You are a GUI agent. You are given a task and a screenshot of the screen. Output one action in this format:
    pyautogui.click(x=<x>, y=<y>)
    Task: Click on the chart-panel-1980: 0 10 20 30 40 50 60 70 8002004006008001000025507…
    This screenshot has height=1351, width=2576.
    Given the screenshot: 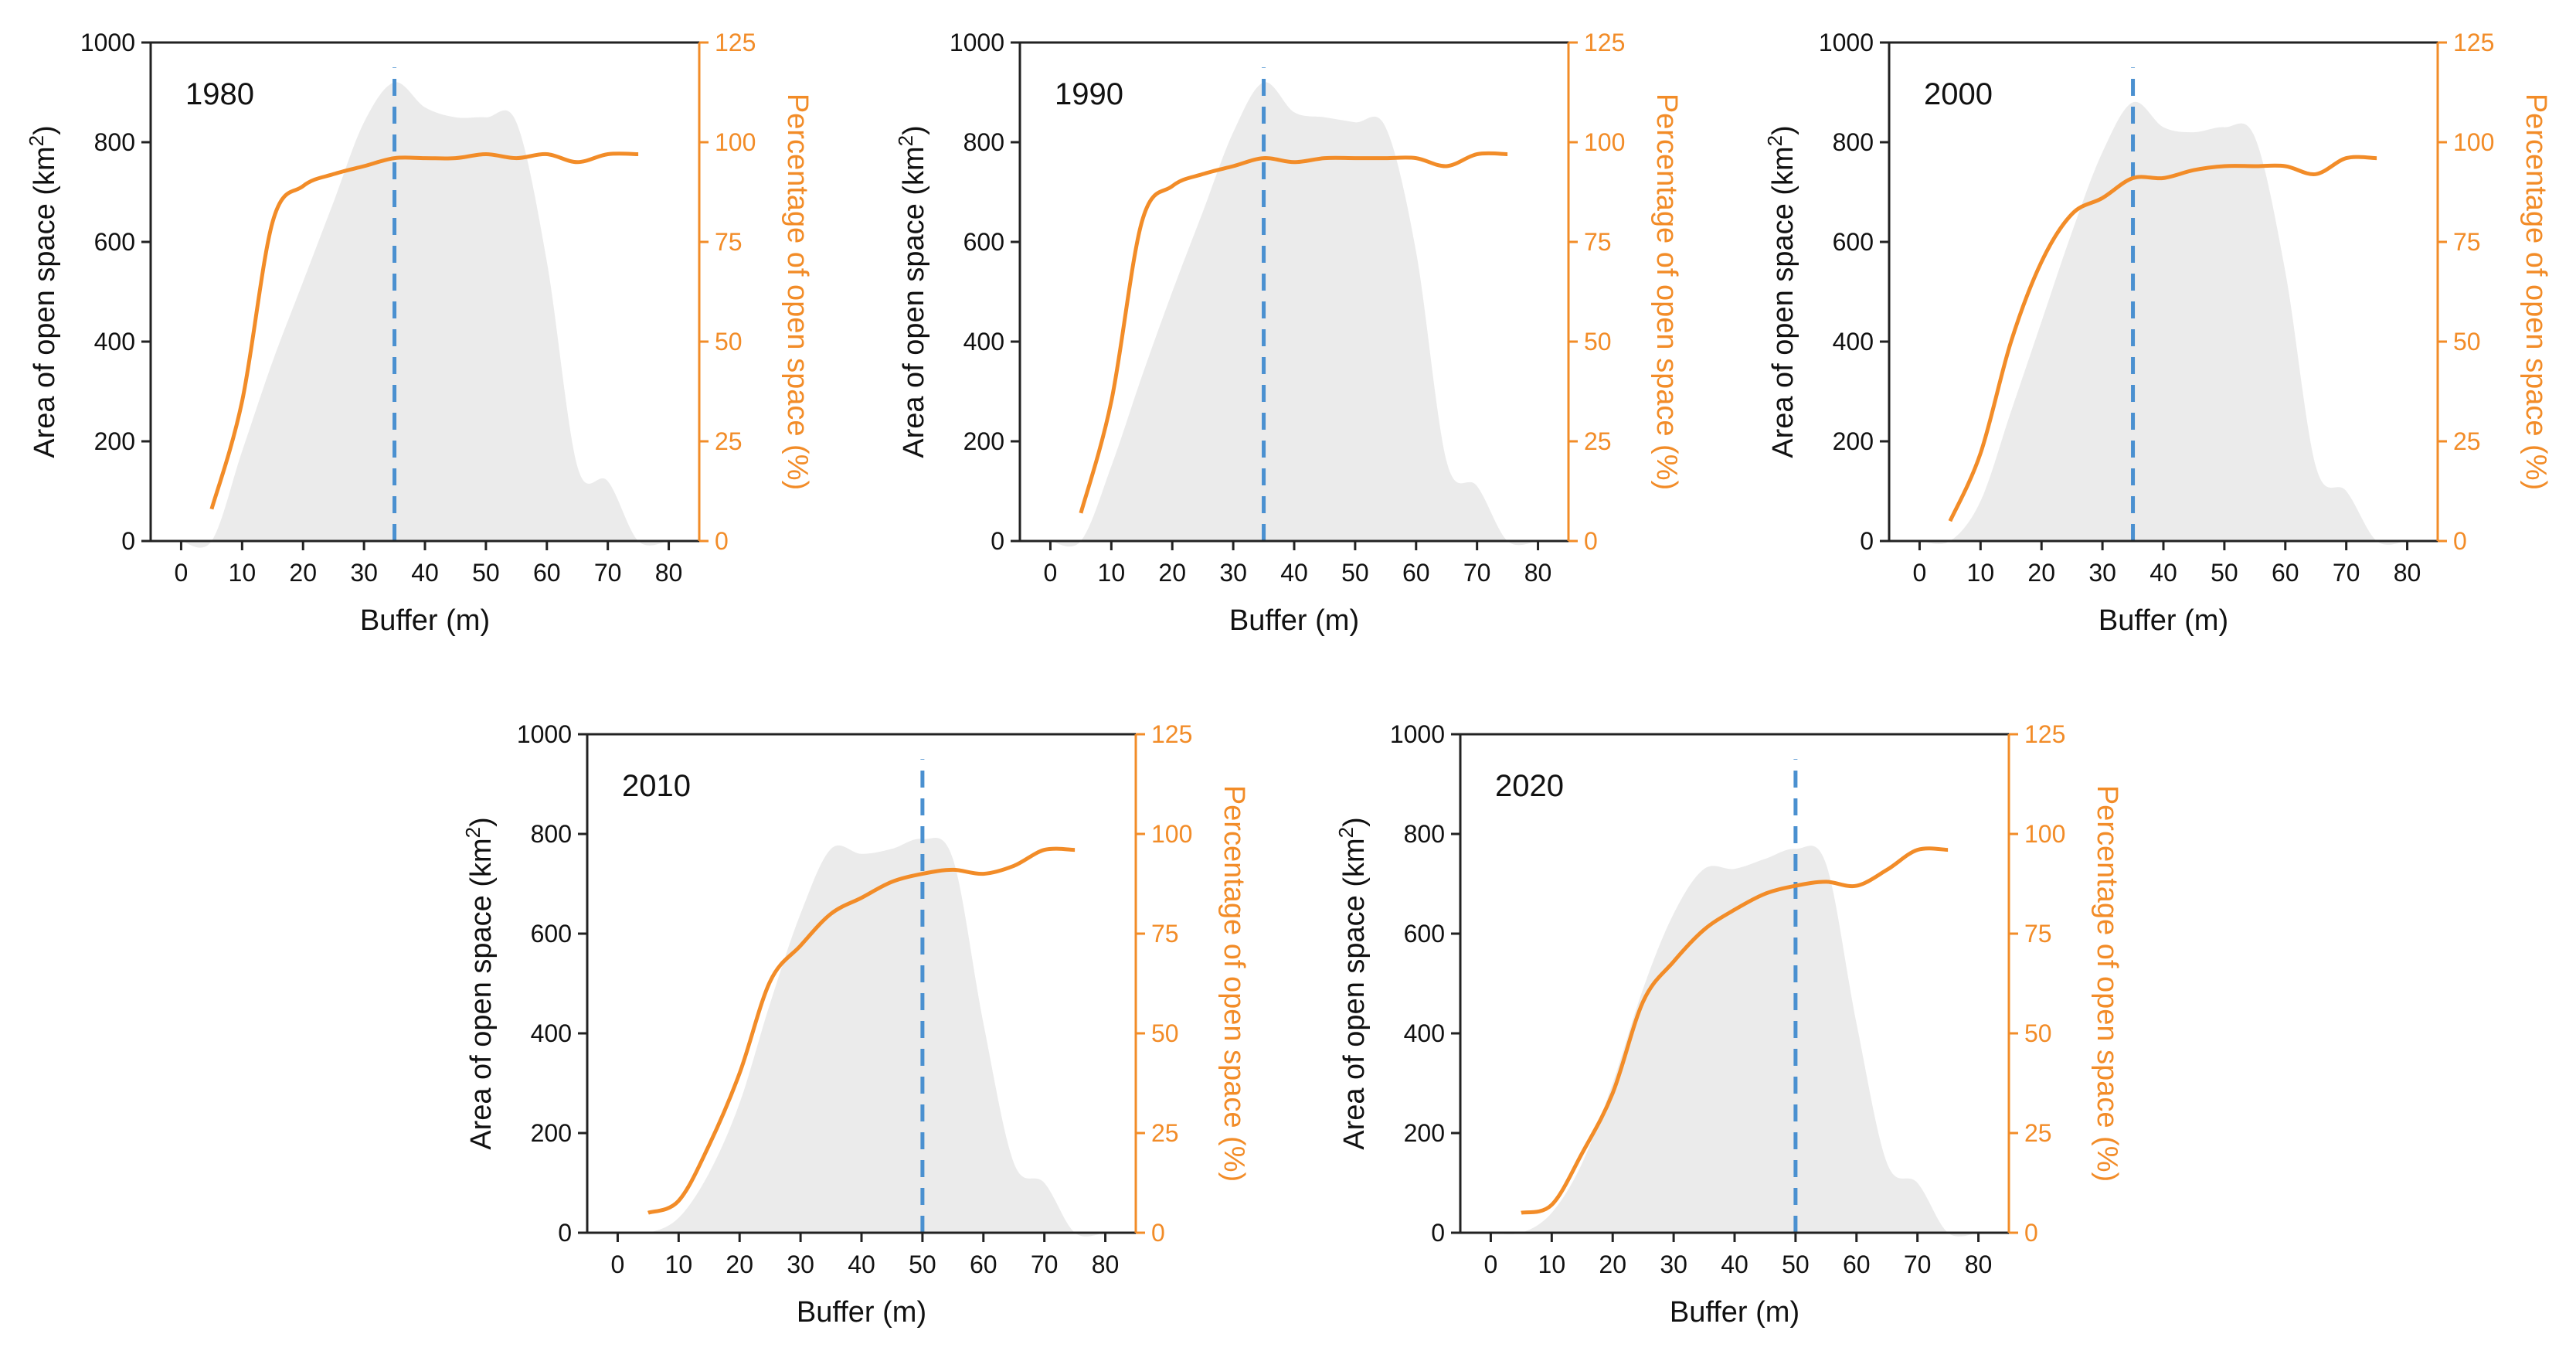 What is the action you would take?
    pyautogui.click(x=419, y=333)
    